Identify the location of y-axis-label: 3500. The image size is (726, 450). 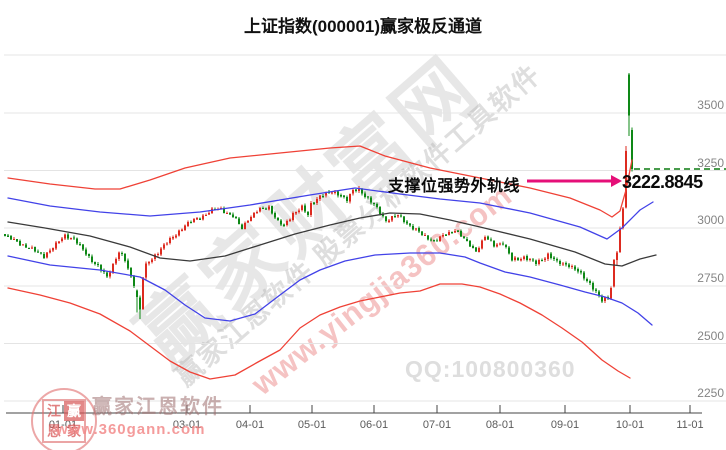
(710, 105).